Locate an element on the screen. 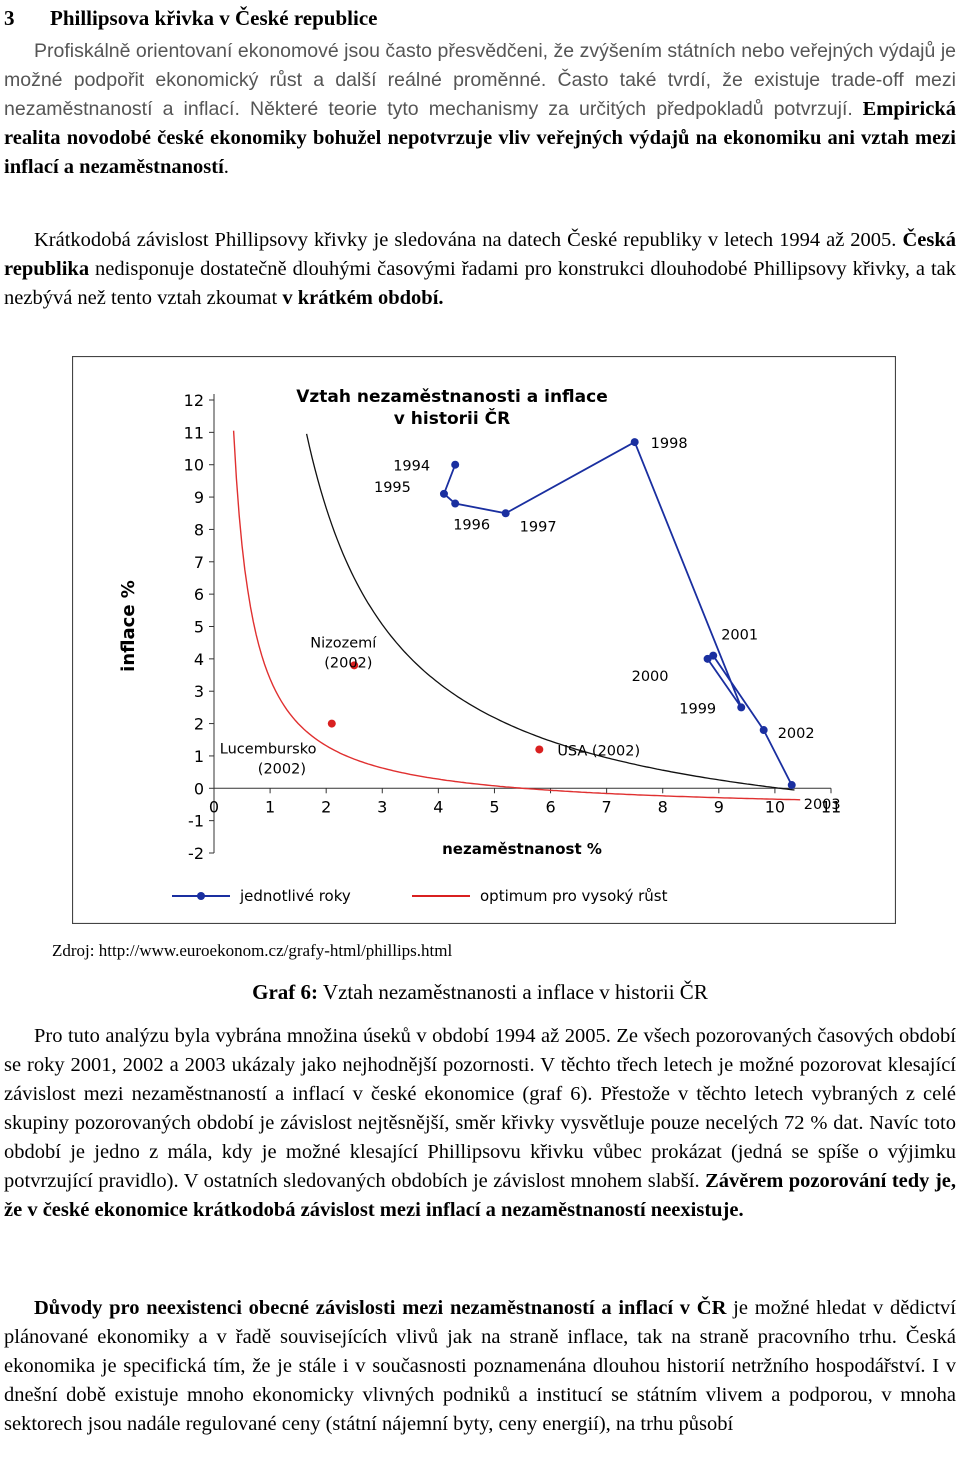  x-tick-label: 9 is located at coordinates (719, 806).